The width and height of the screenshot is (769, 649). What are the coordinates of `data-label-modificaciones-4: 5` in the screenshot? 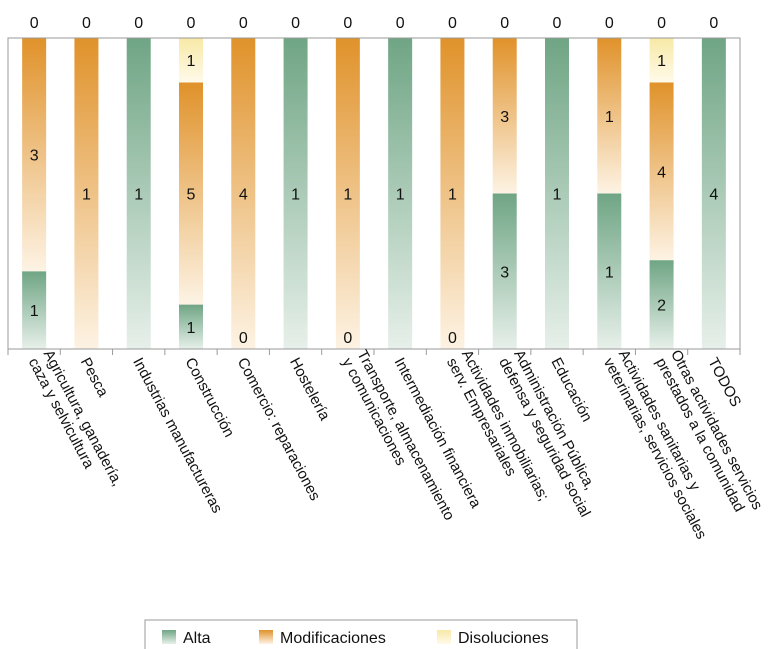 It's located at (191, 195).